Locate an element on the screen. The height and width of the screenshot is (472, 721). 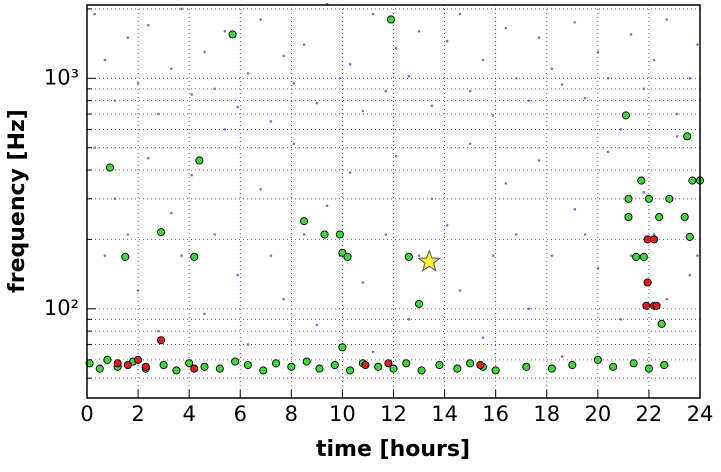
x-tick-label: 4 is located at coordinates (188, 414).